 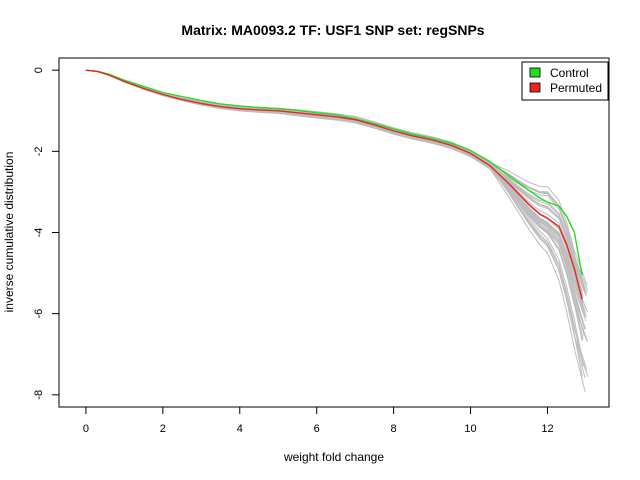 I want to click on x-tick-label: 10, so click(x=470, y=429).